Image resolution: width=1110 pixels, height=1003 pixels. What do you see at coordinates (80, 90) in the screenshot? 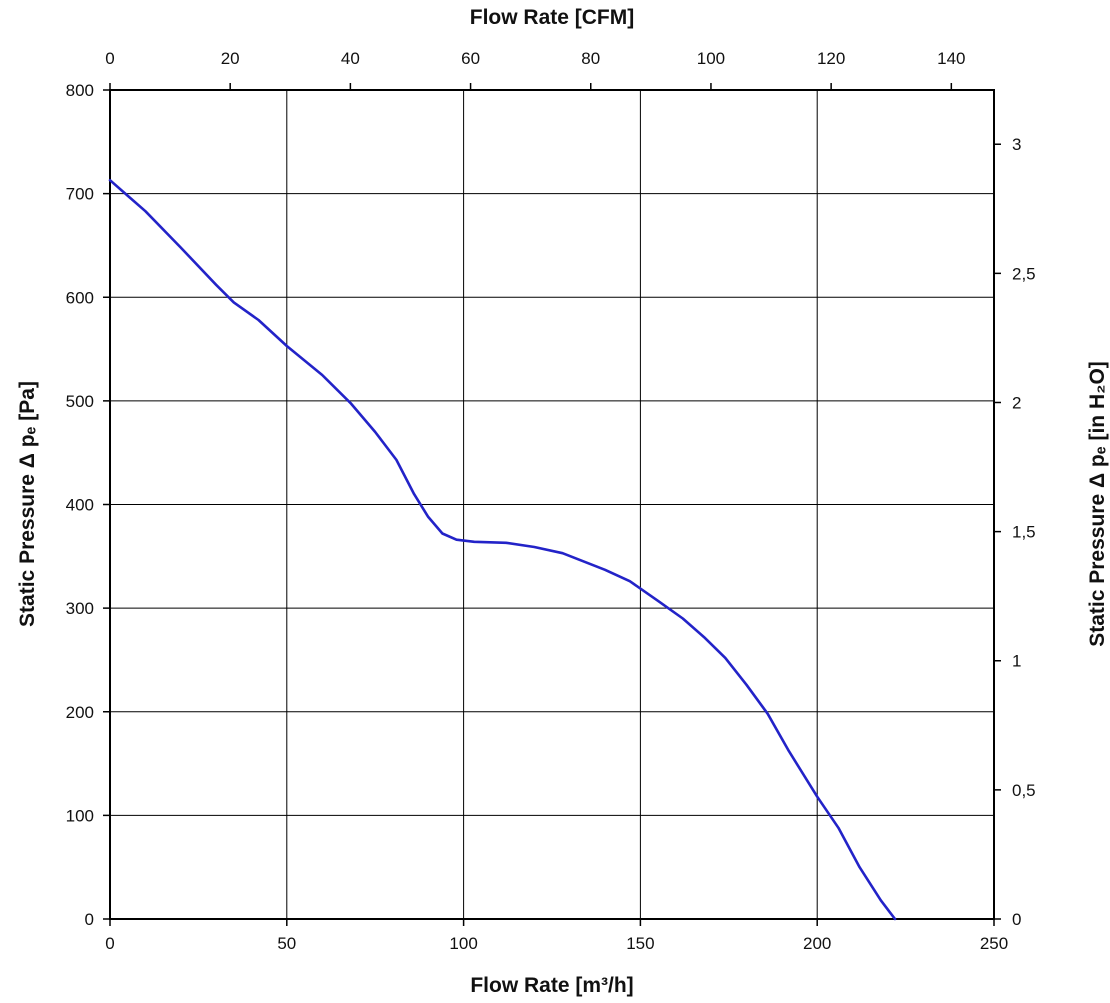
I see `y-left-tick-label: 800` at bounding box center [80, 90].